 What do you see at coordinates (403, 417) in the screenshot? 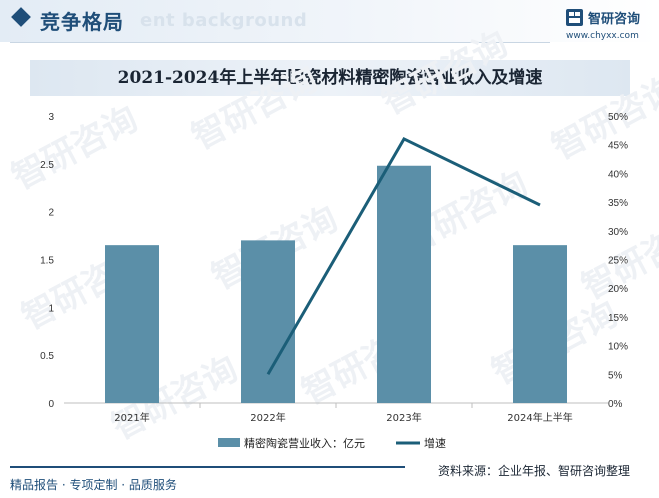
I see `x-category-label: 2023年` at bounding box center [403, 417].